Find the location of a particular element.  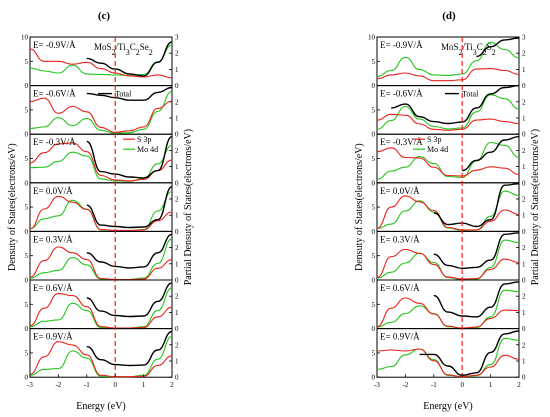

subpanel-0: 0 5 10 0 1 2 3 E= -0.9V/Å MoS2/Ti3C2S2 is located at coordinates (447, 62).